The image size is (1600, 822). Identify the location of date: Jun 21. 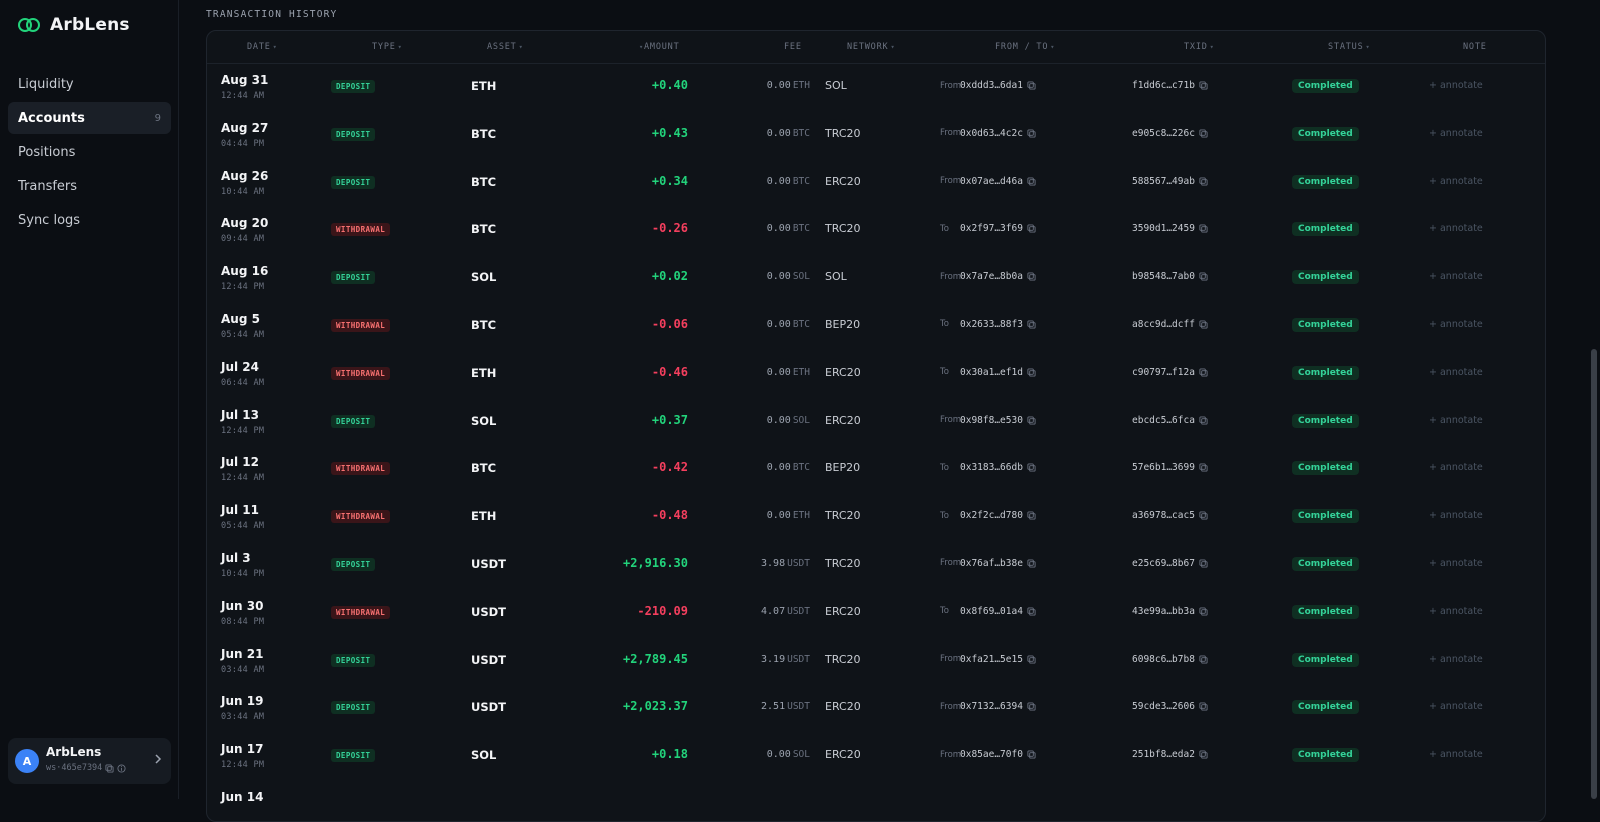
(242, 653).